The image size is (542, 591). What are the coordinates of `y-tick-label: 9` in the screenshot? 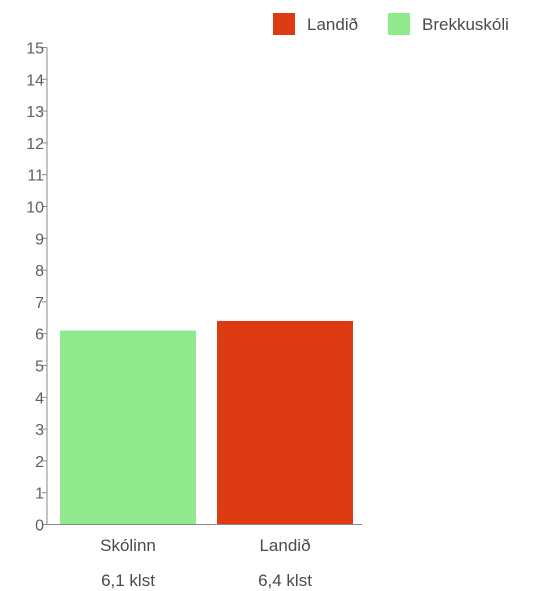 It's located at (39, 239).